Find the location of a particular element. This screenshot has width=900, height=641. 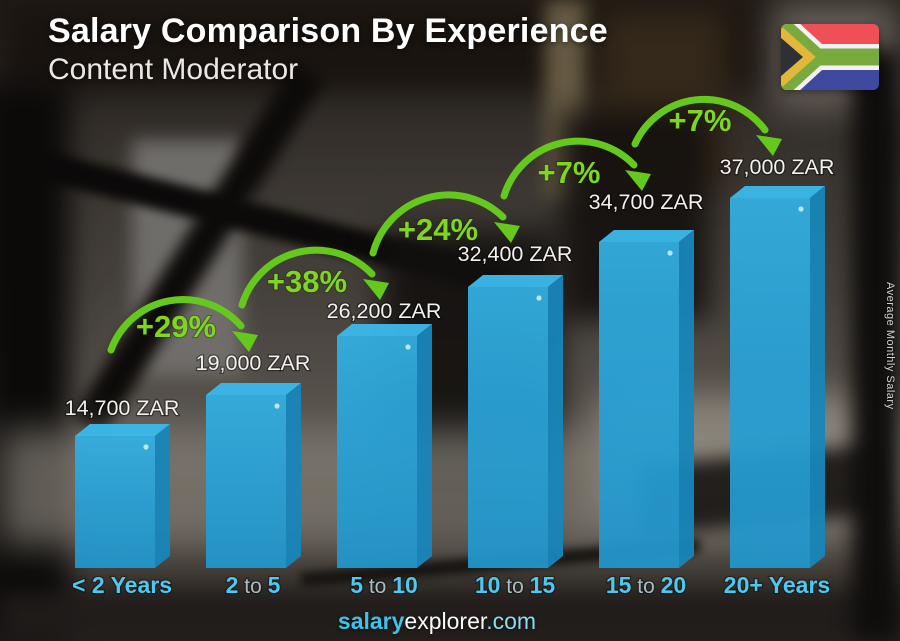

bar-group: 26,200 ZAR 5 to 10 is located at coordinates (383, 449).